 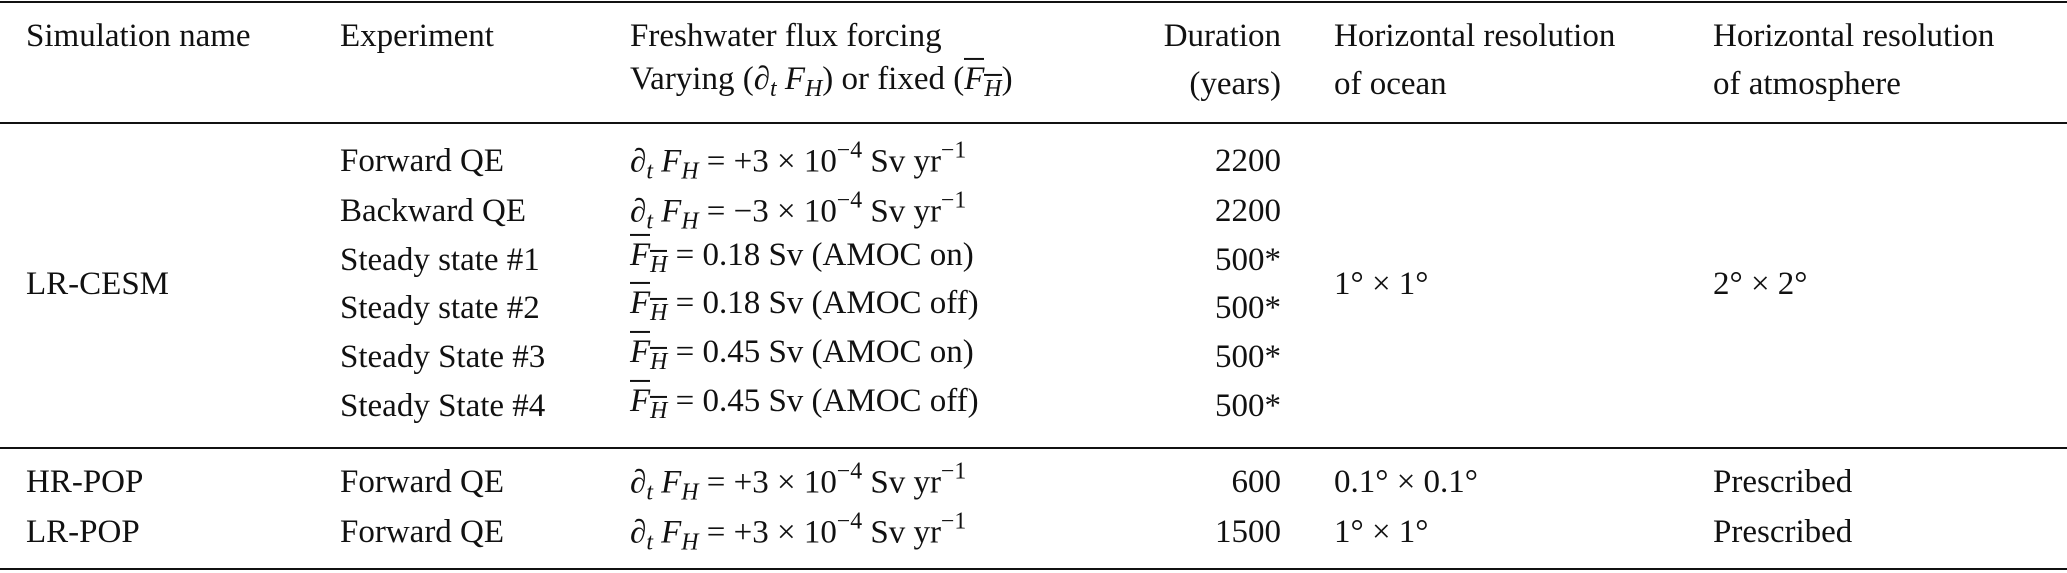 I want to click on forcing: ∂t FH = −3 × 10−4 Sv yr−1, so click(x=798, y=210).